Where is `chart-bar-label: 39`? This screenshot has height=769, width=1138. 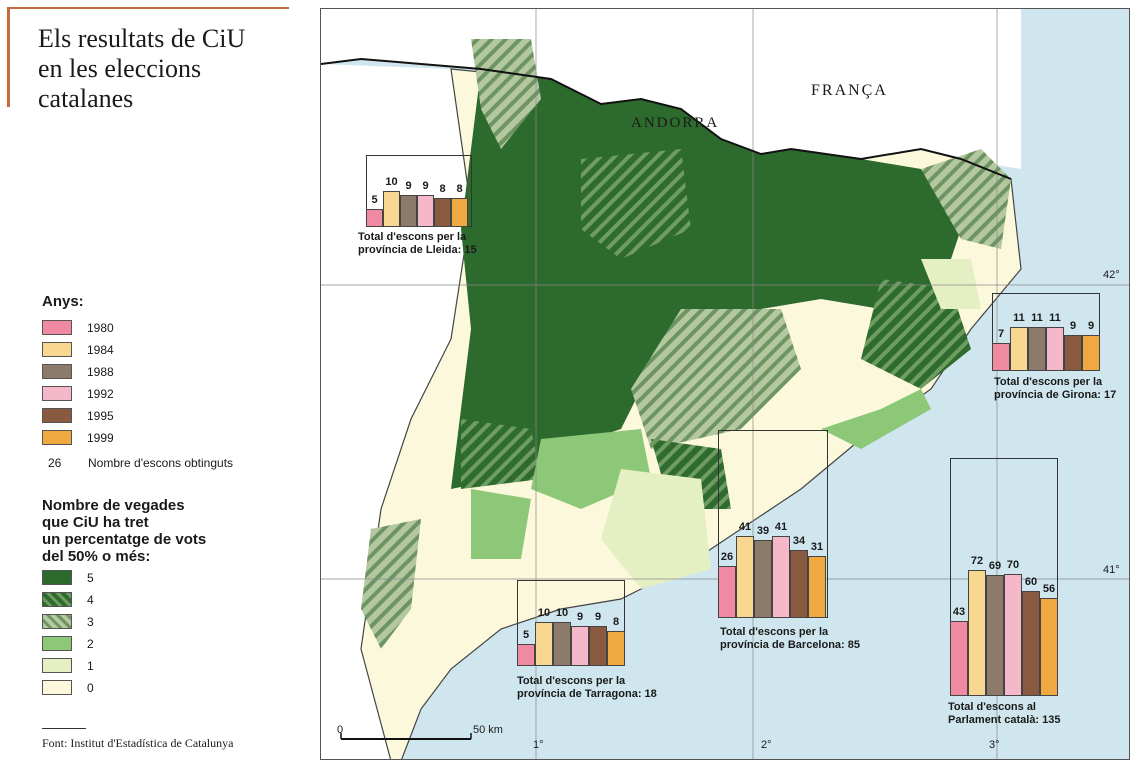 chart-bar-label: 39 is located at coordinates (763, 531).